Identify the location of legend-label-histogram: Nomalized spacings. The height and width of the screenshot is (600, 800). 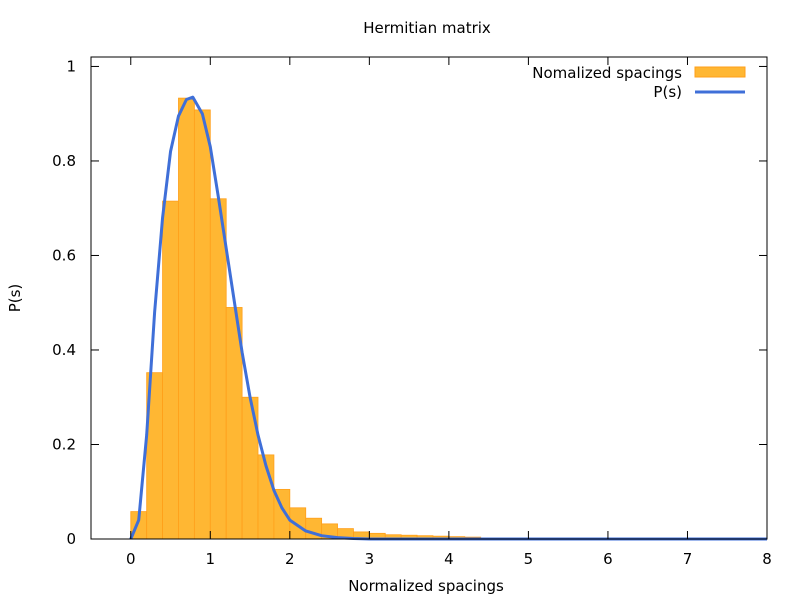
(607, 73).